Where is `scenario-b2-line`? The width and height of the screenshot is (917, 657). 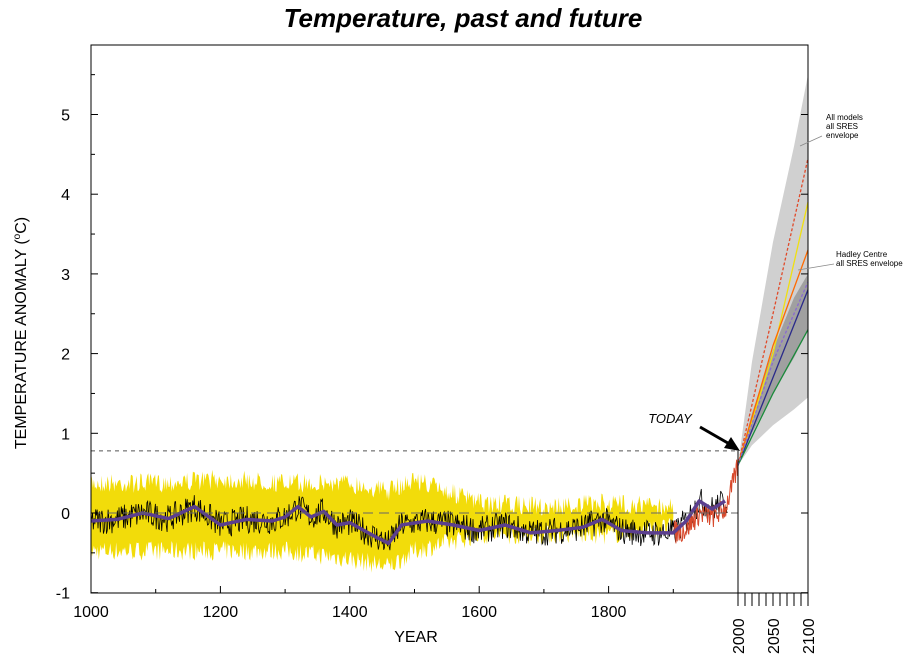
scenario-b2-line is located at coordinates (773, 377).